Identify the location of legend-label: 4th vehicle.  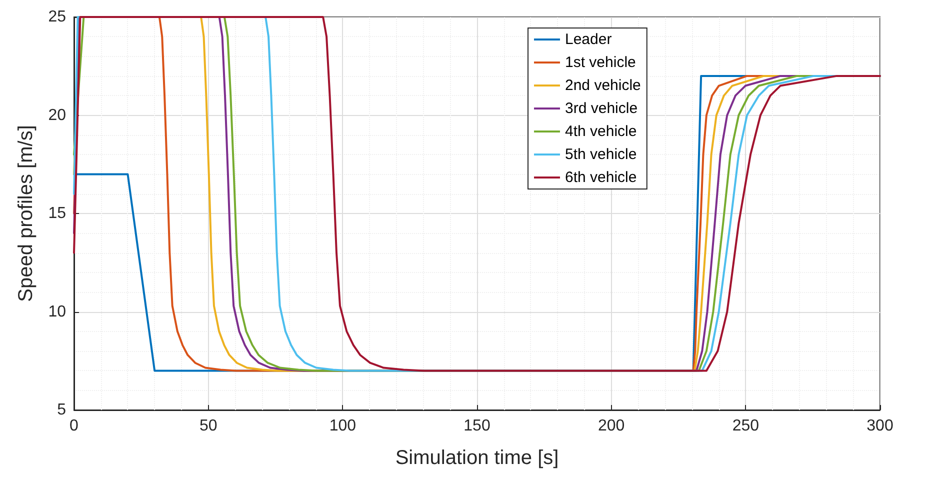
(601, 131).